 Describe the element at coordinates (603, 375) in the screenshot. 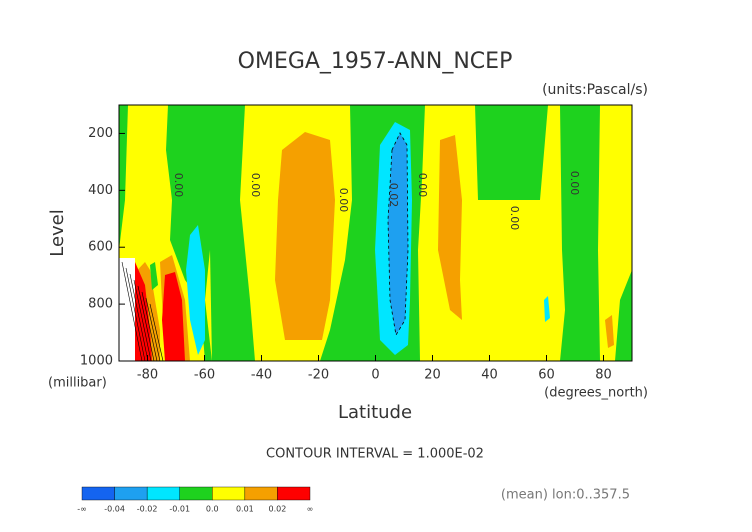

I see `x-tick-label: 80` at that location.